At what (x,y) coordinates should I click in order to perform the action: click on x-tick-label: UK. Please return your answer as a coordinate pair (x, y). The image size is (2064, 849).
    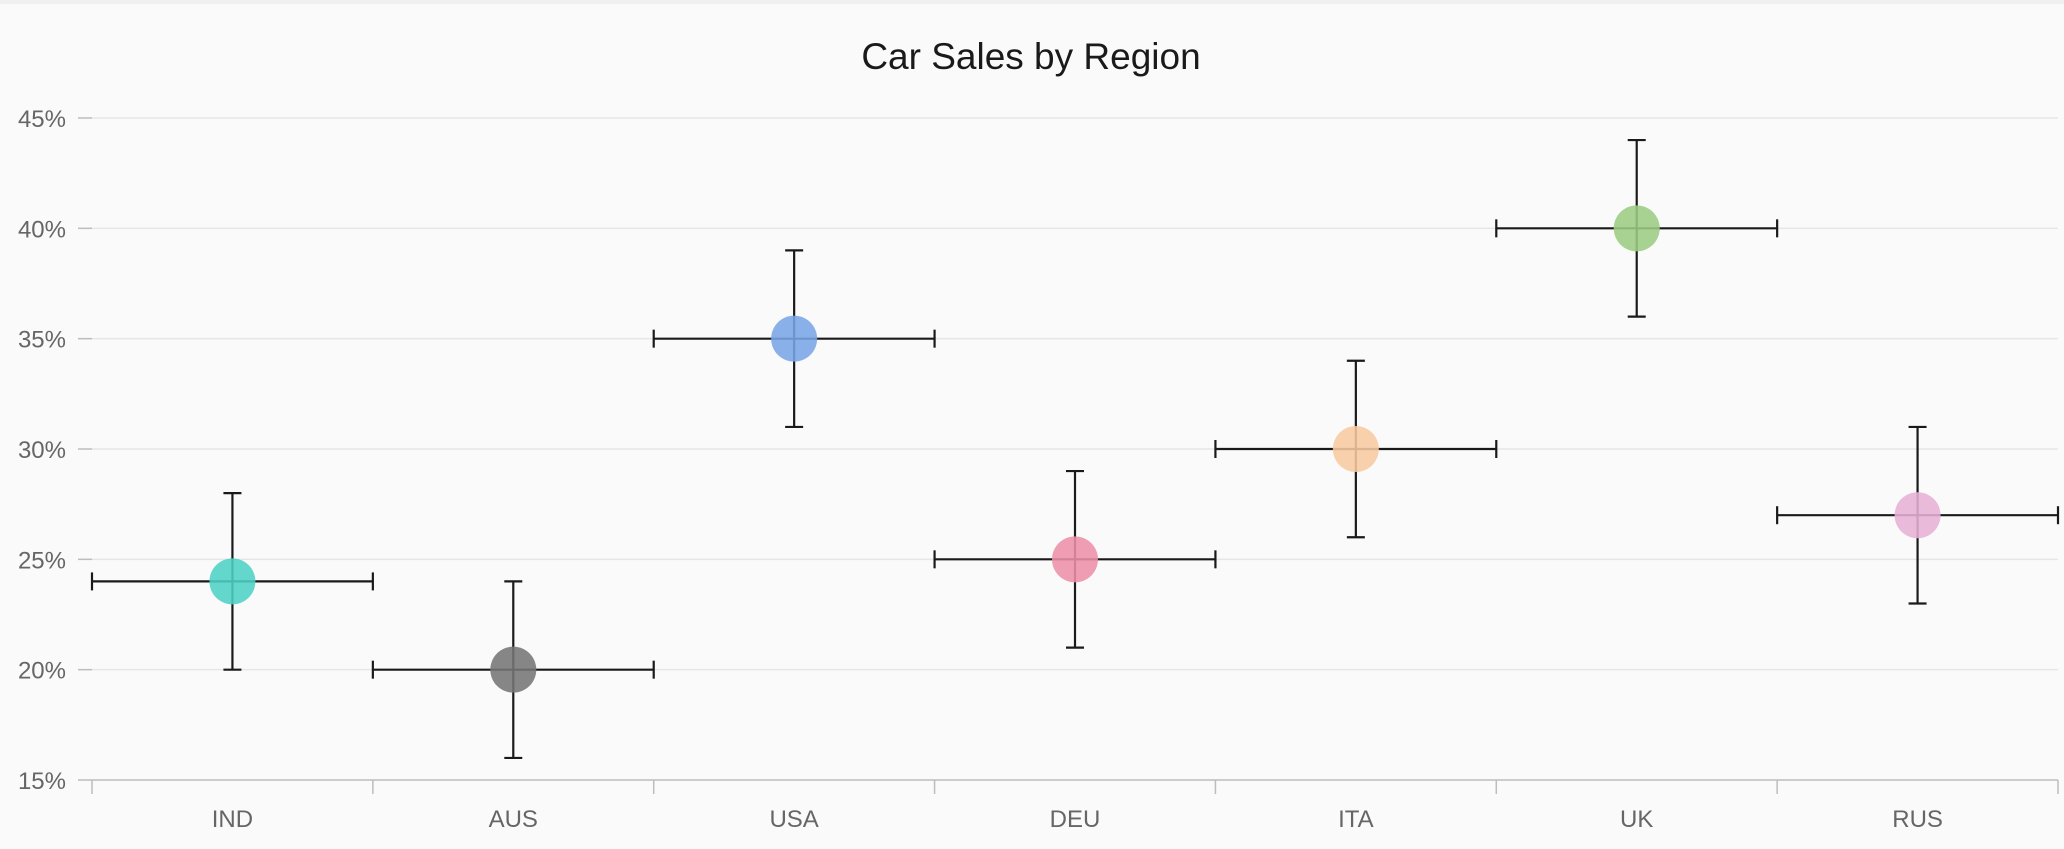
    Looking at the image, I should click on (1636, 819).